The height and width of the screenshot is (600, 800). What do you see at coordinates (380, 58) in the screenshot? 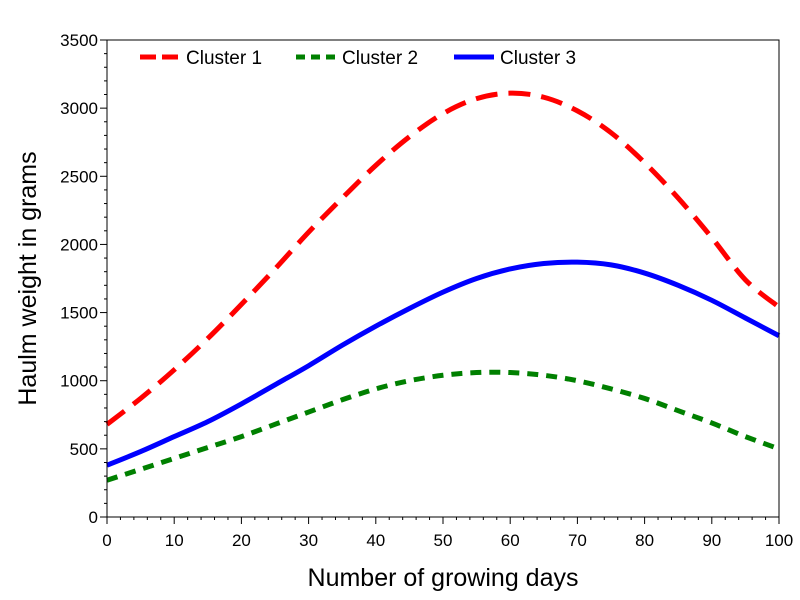
I see `legend-label-cluster-2: Cluster 2` at bounding box center [380, 58].